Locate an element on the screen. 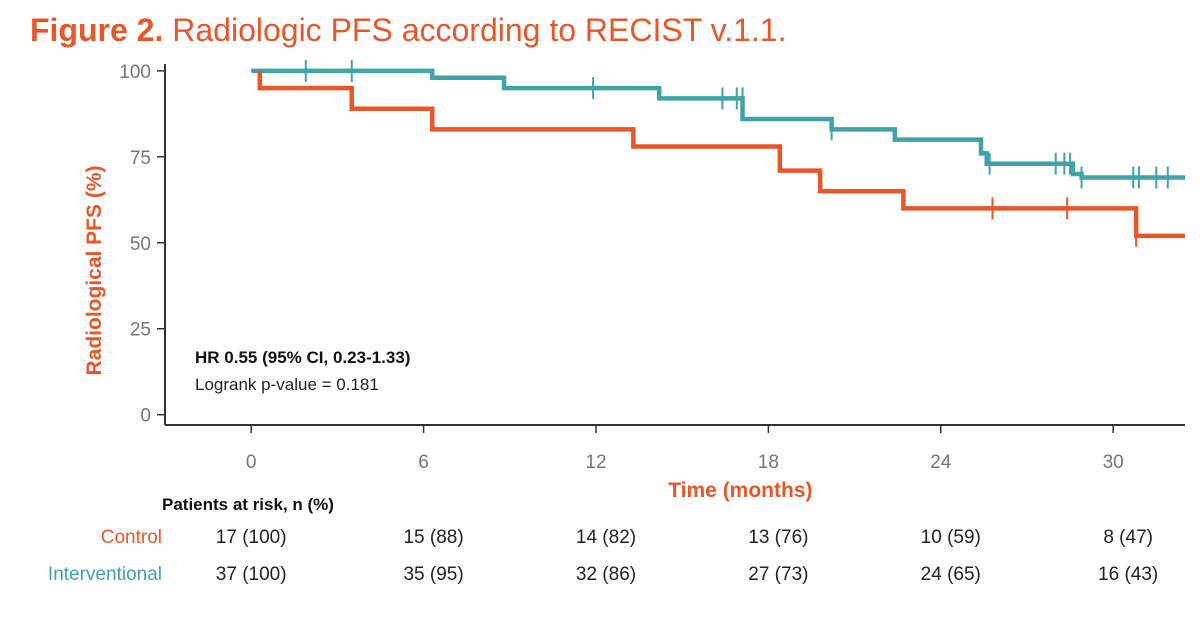 This screenshot has height=617, width=1200. x-tick-label: 6 is located at coordinates (423, 462).